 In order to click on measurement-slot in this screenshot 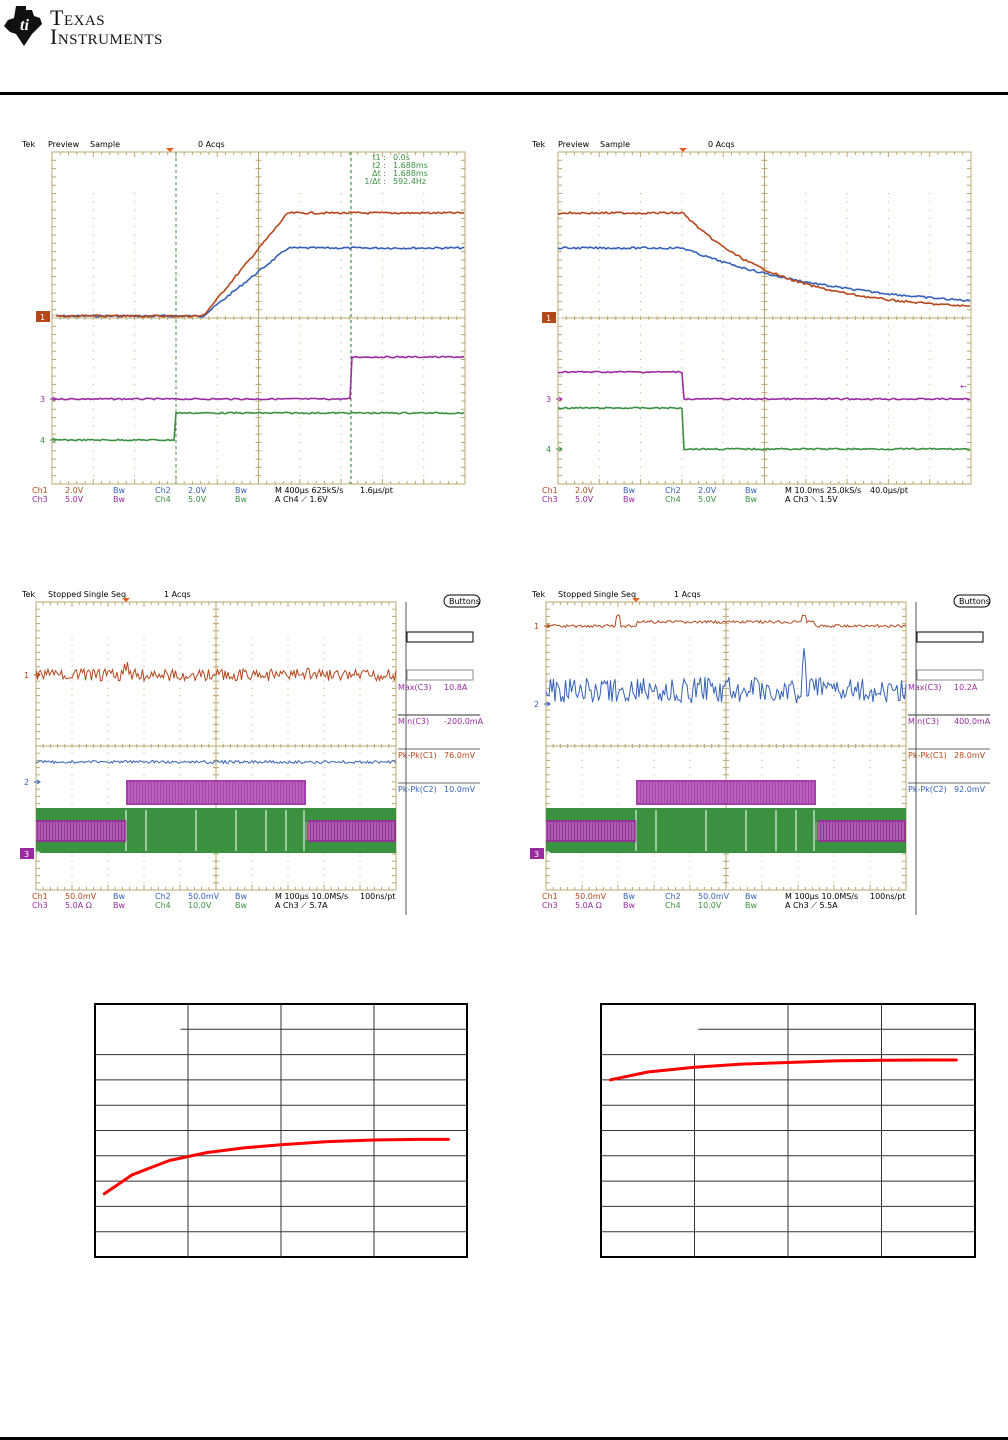, I will do `click(440, 675)`.